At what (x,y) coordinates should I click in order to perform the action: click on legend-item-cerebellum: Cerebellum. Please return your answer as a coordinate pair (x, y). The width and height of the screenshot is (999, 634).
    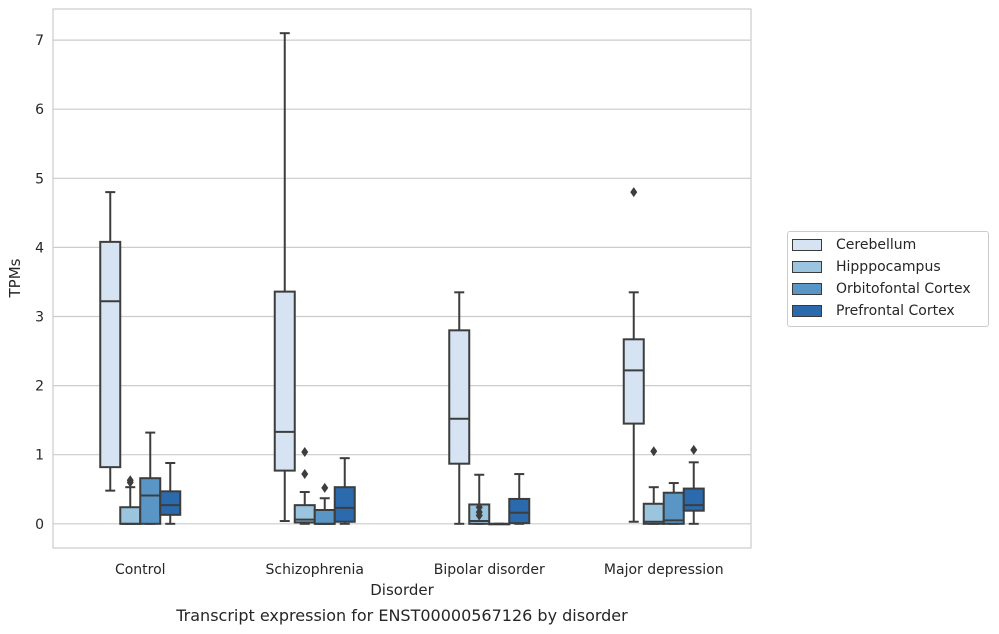
    Looking at the image, I should click on (854, 245).